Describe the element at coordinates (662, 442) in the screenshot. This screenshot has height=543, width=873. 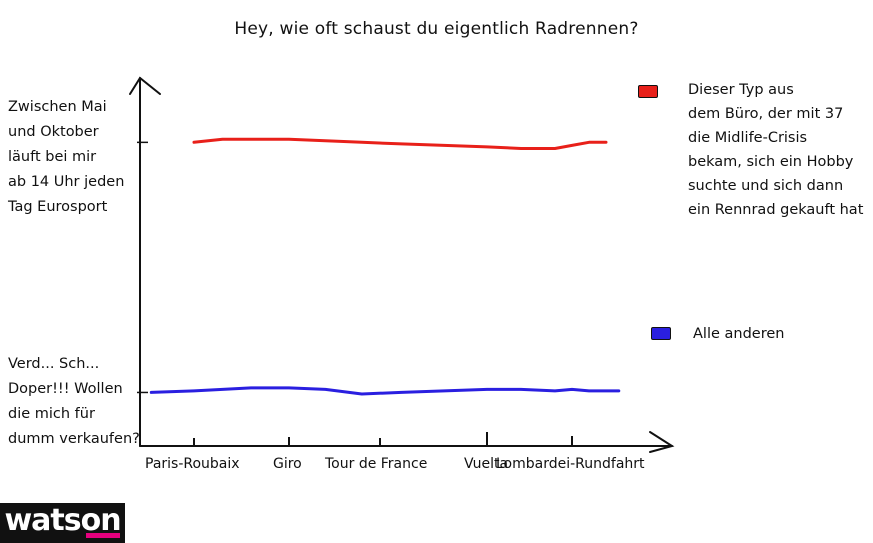
I see `x-axis-arrow` at that location.